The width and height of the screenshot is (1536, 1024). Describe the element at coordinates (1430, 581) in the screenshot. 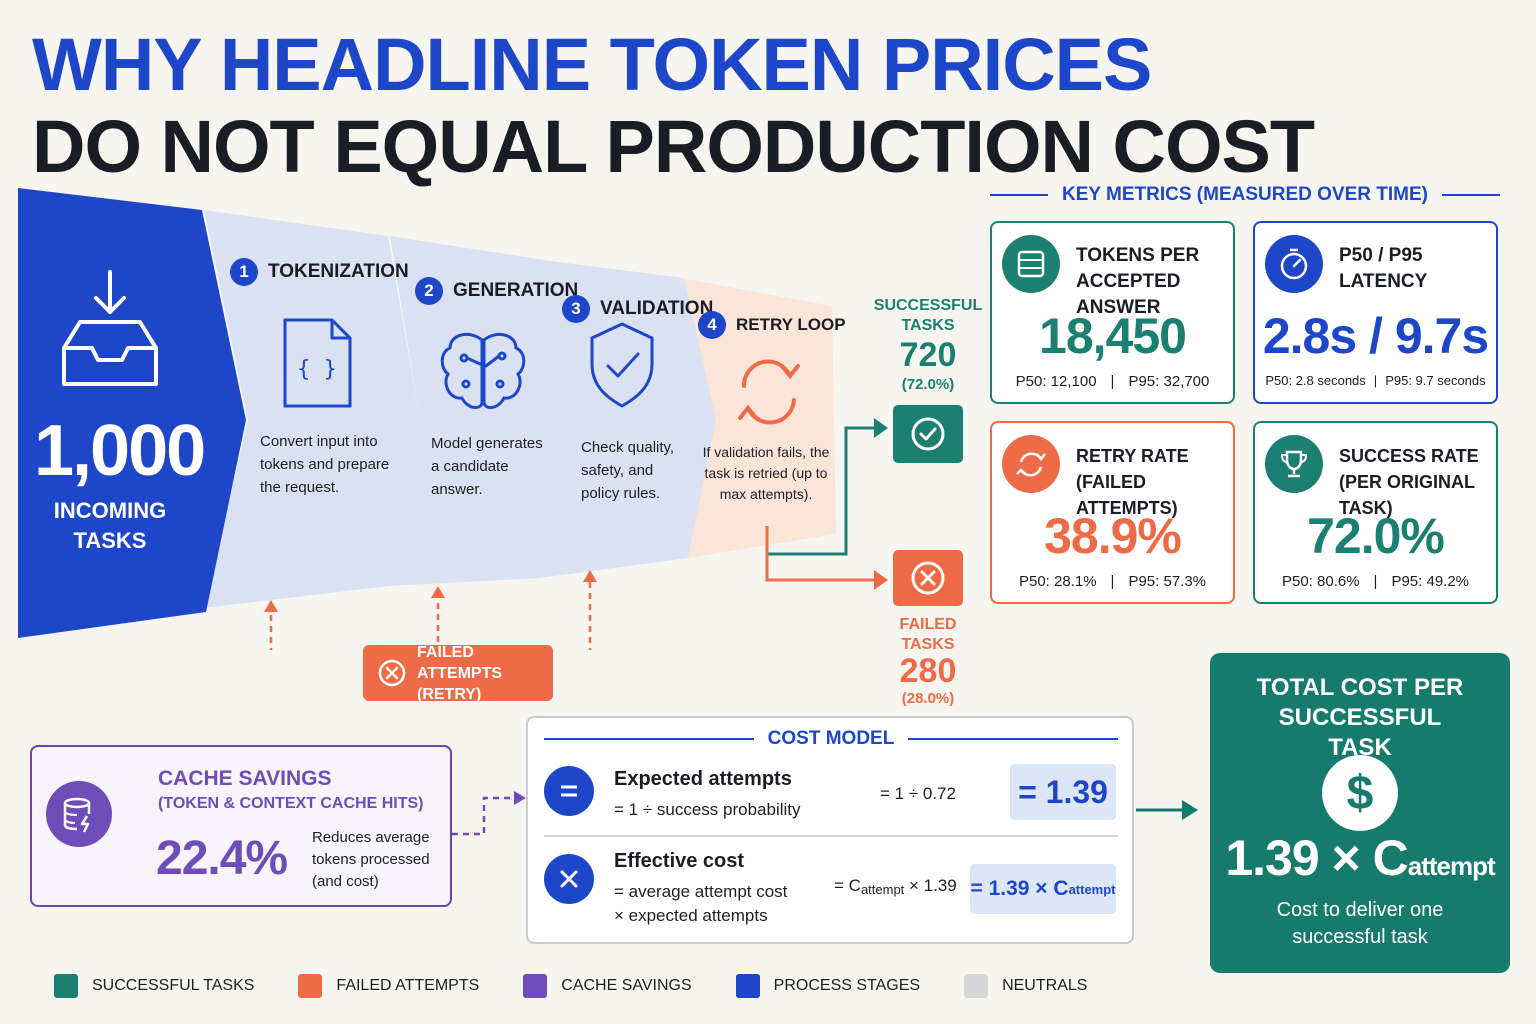

I see `metric-p95: P95: 49.2%` at that location.